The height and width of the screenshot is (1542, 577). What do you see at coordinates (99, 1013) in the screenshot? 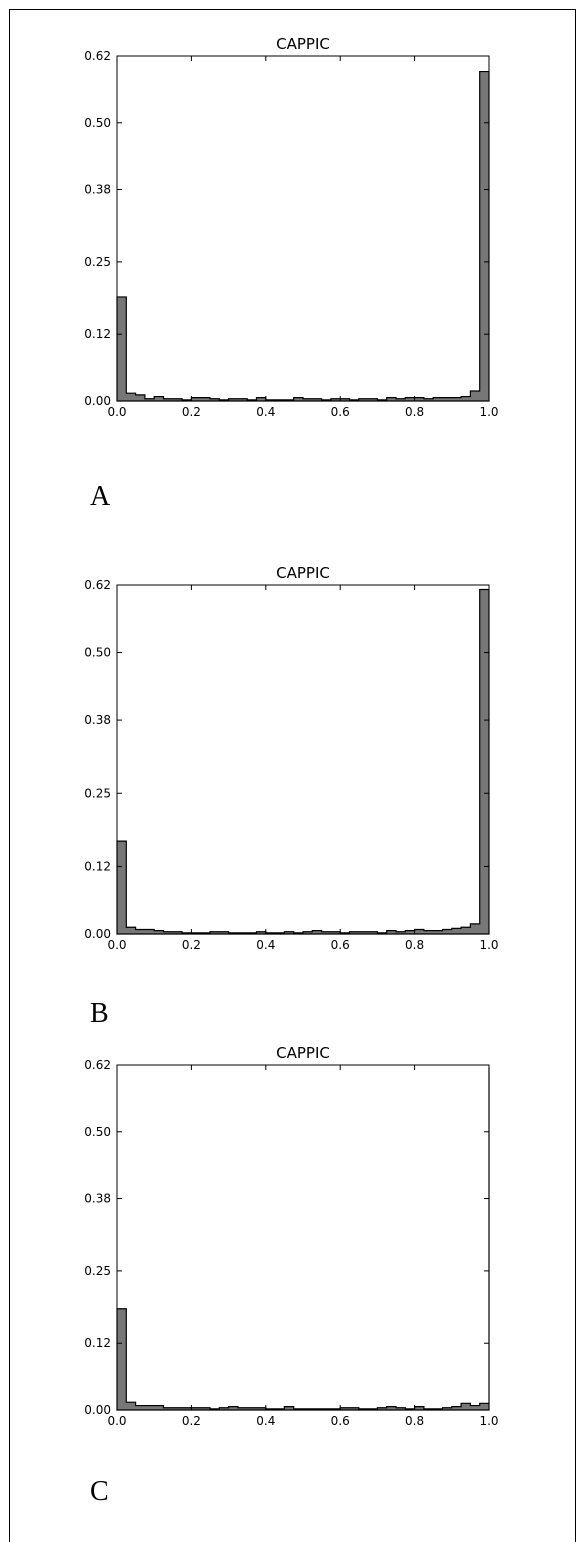
I see `panel-label: B` at bounding box center [99, 1013].